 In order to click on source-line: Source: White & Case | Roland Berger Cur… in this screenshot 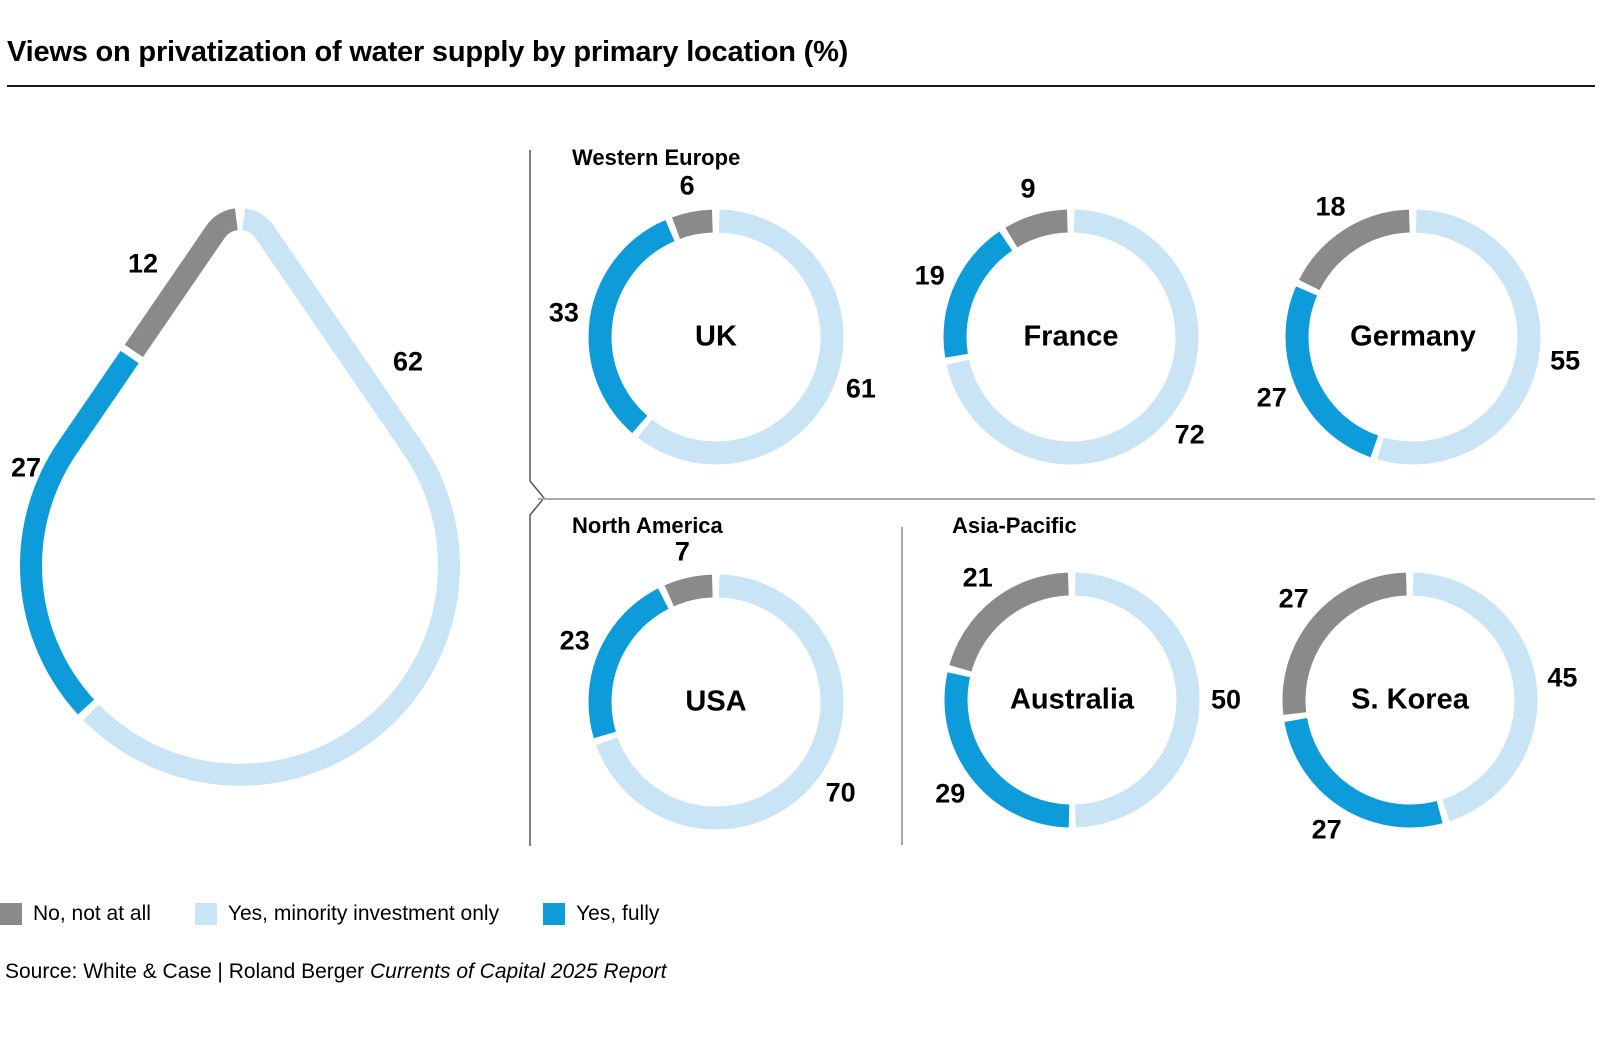, I will do `click(335, 972)`.